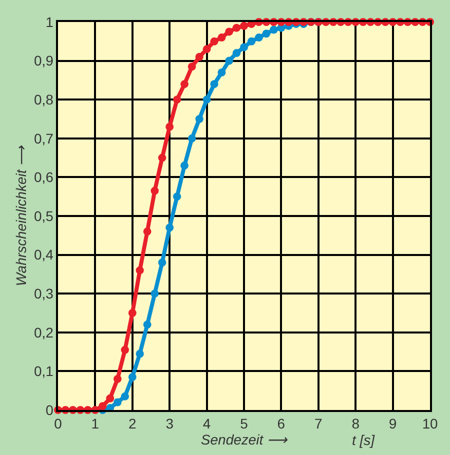  I want to click on y-tick-label: 0,8, so click(44, 100).